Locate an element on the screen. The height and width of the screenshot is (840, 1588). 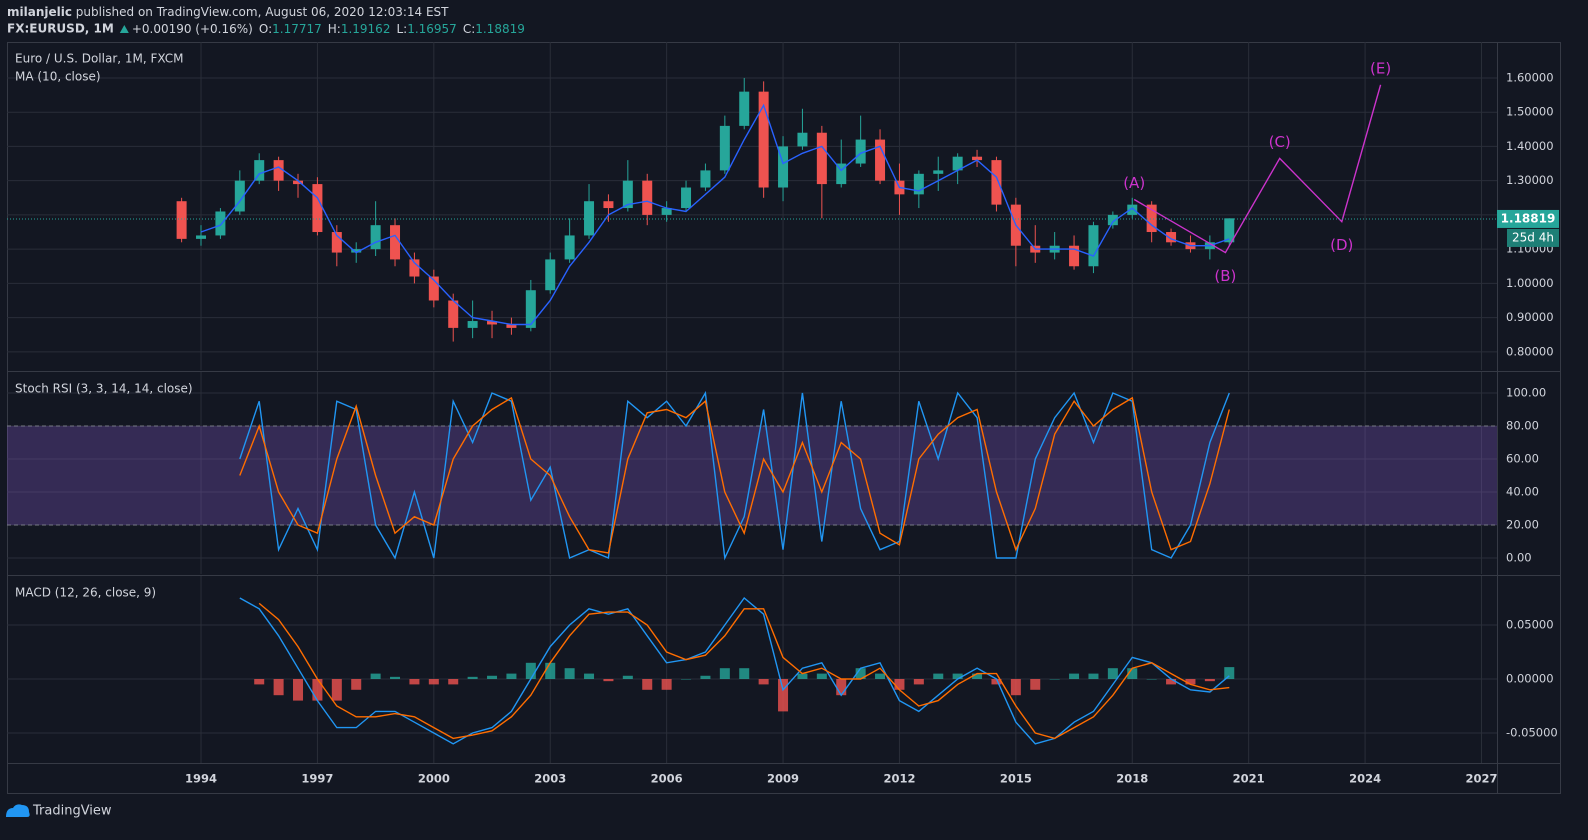
y-tick-label: -0.05000 is located at coordinates (1532, 732).